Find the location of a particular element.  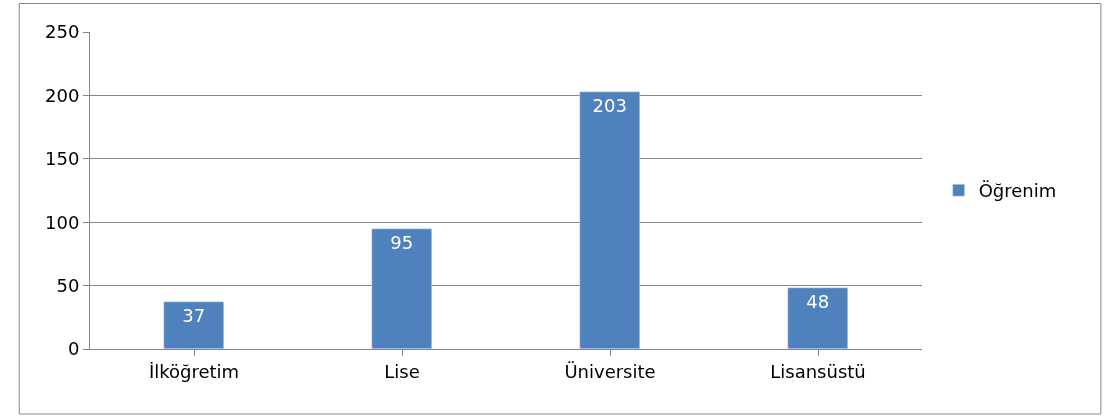

y-tick-label: 150 is located at coordinates (62, 159).